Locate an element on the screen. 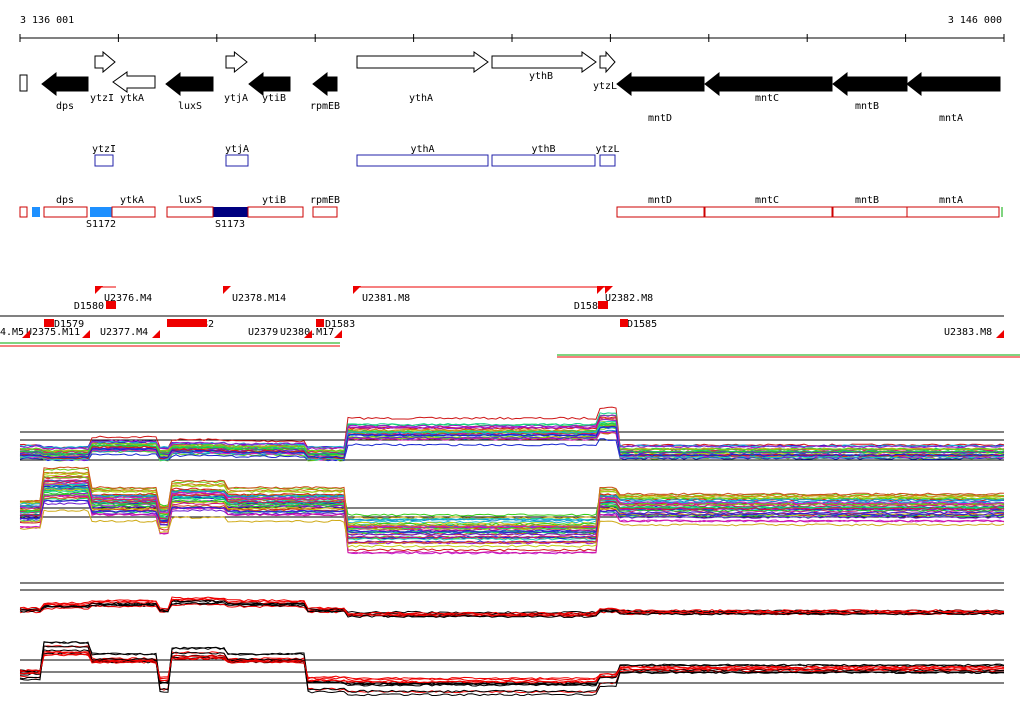 The width and height of the screenshot is (1024, 714). gene-label: mntB is located at coordinates (867, 106).